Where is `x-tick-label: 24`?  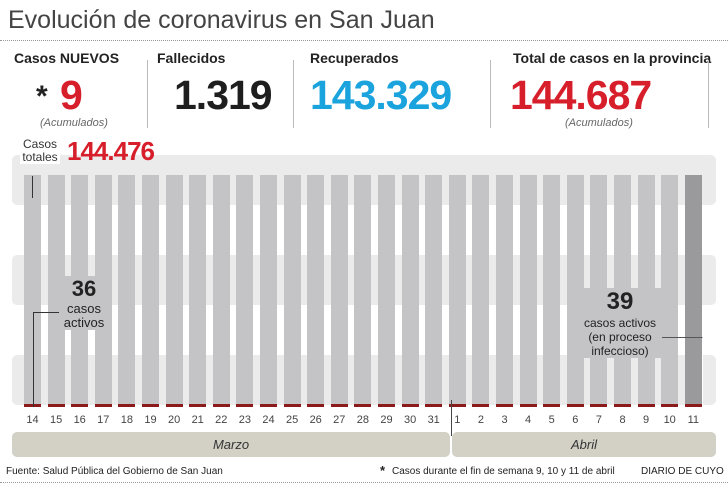 x-tick-label: 24 is located at coordinates (268, 420).